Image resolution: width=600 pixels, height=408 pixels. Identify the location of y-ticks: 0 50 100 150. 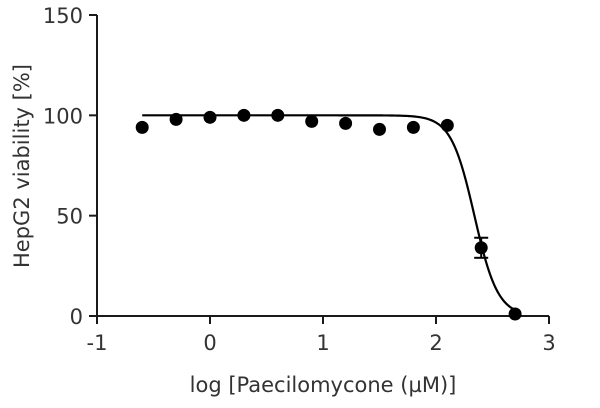
(70, 166).